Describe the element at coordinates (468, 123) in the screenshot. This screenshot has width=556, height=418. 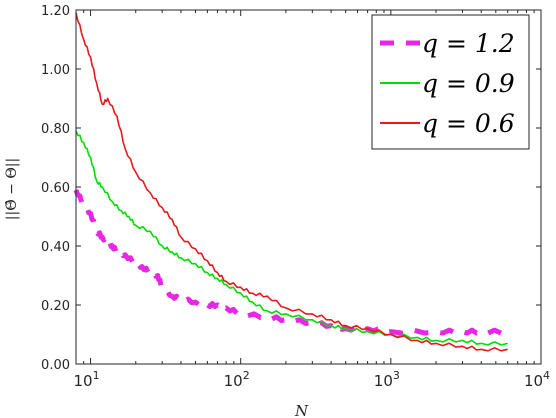
I see `legend-label: q = 0.6` at that location.